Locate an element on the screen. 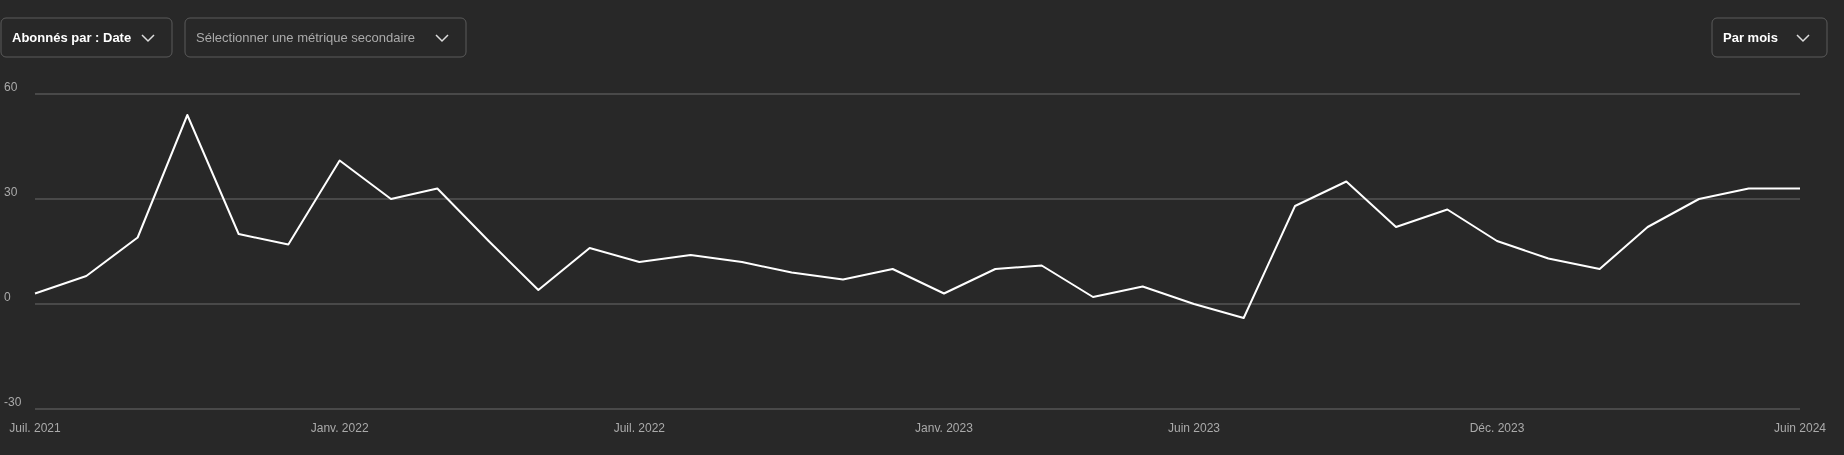 The image size is (1844, 455). x-tick-label: Juin 2023 is located at coordinates (1194, 428).